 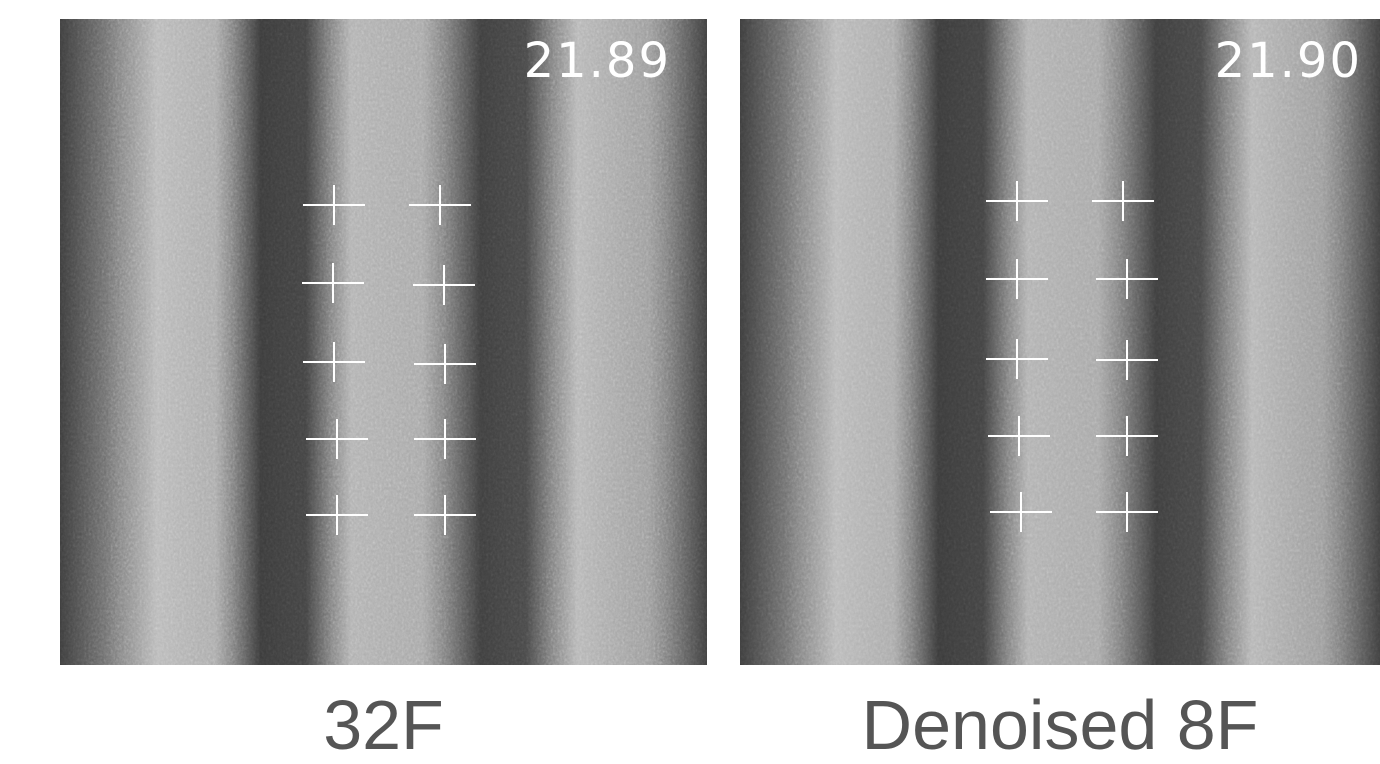 I want to click on caption-32f: 32F, so click(x=383, y=725).